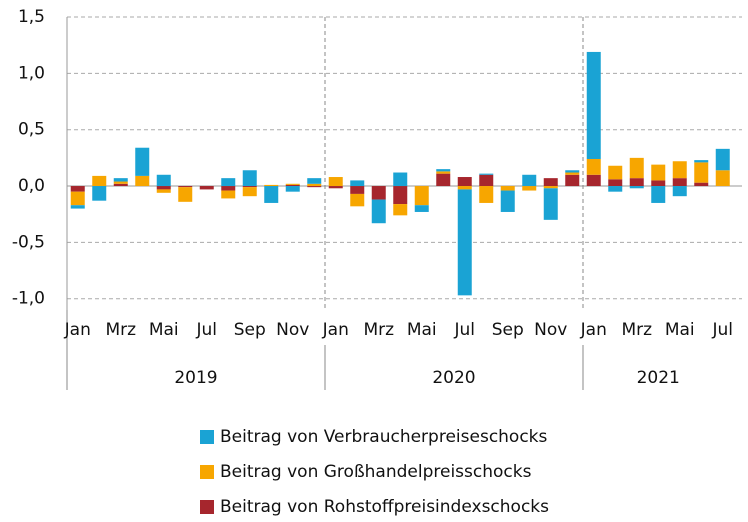  What do you see at coordinates (376, 472) in the screenshot?
I see `legend-label: Beitrag von Großhandelpreisschocks` at bounding box center [376, 472].